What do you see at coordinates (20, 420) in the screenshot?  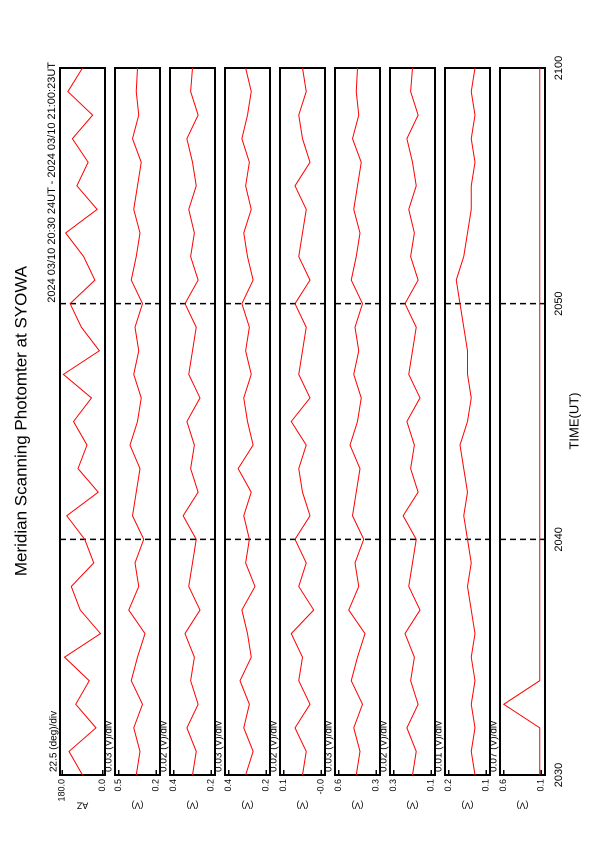 I see `chart-title: Meridian Scanning Photomter at SYOWA` at bounding box center [20, 420].